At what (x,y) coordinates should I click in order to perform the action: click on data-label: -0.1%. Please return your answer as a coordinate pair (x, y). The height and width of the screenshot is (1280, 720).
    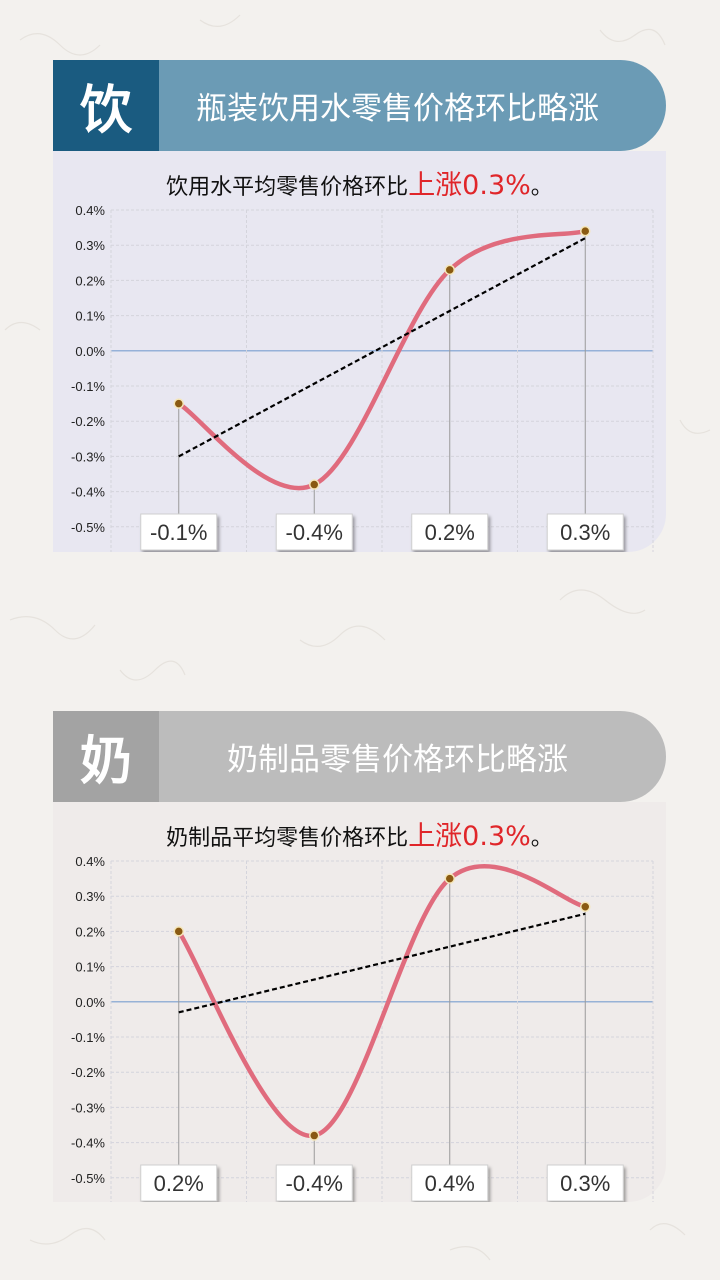
    Looking at the image, I should click on (178, 532).